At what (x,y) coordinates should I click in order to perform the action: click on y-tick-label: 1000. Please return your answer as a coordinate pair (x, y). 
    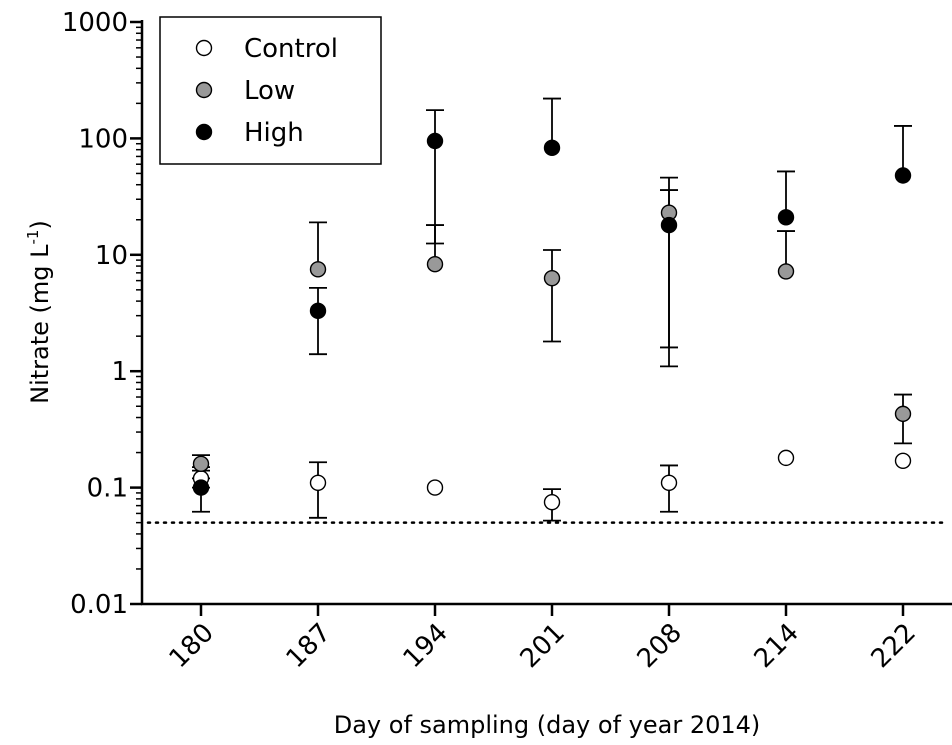
    Looking at the image, I should click on (95, 23).